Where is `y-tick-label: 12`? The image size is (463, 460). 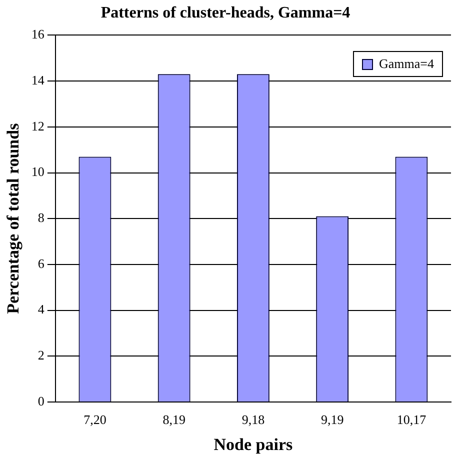
y-tick-label: 12 is located at coordinates (37, 126).